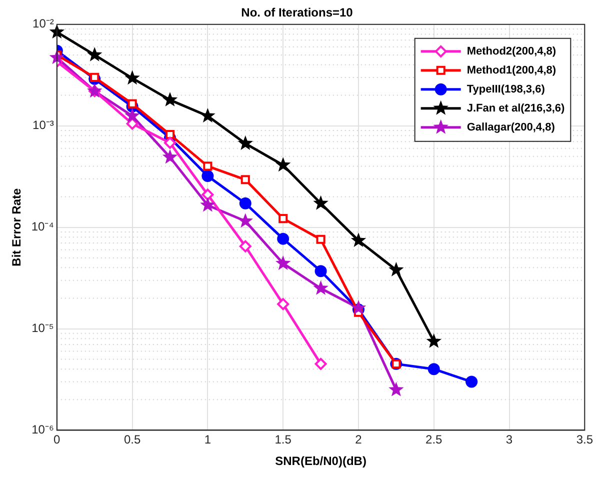 This screenshot has height=477, width=596. What do you see at coordinates (17, 227) in the screenshot?
I see `y-axis-title: Bit Error Rate` at bounding box center [17, 227].